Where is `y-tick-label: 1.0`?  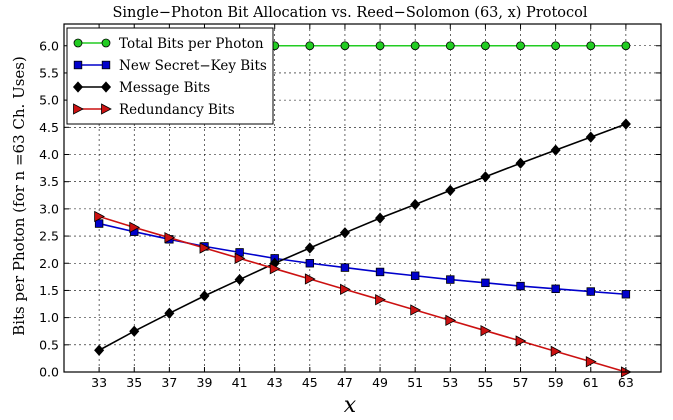 y-tick-label: 1.0 is located at coordinates (49, 317).